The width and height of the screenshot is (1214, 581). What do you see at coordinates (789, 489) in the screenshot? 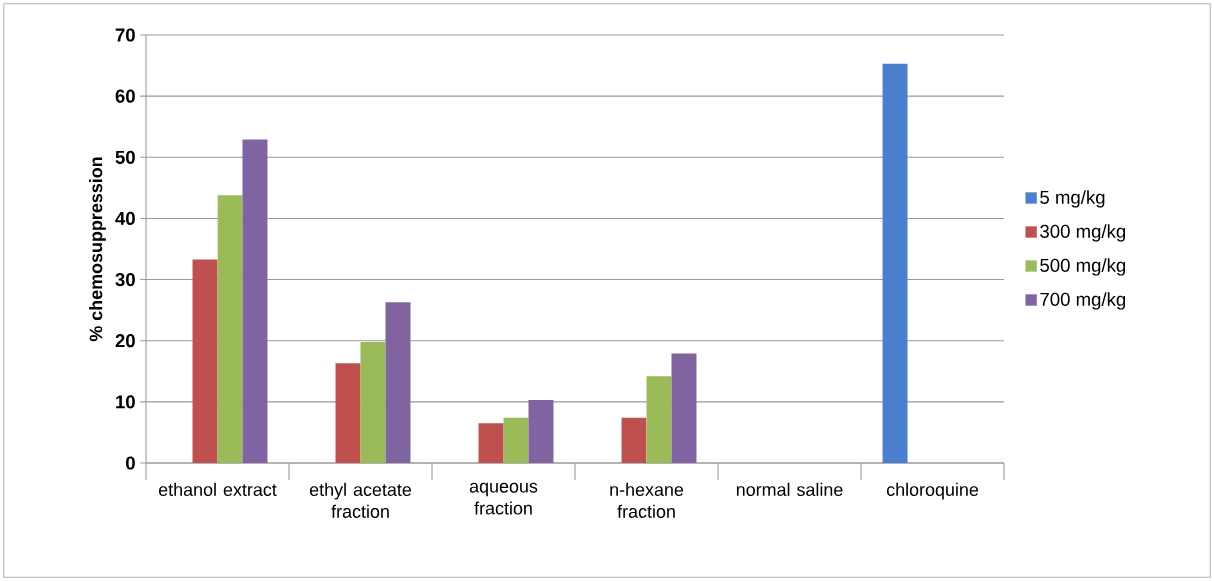
I see `x-tick-label: normal saline` at bounding box center [789, 489].